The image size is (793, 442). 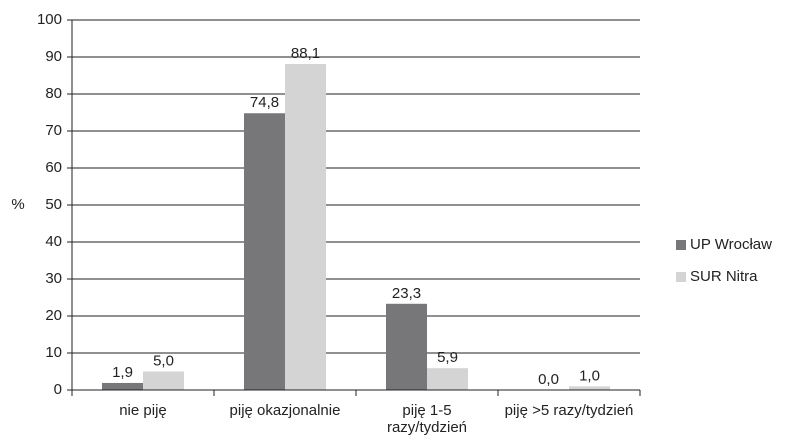 I want to click on y-tick-label: 40, so click(x=53, y=241).